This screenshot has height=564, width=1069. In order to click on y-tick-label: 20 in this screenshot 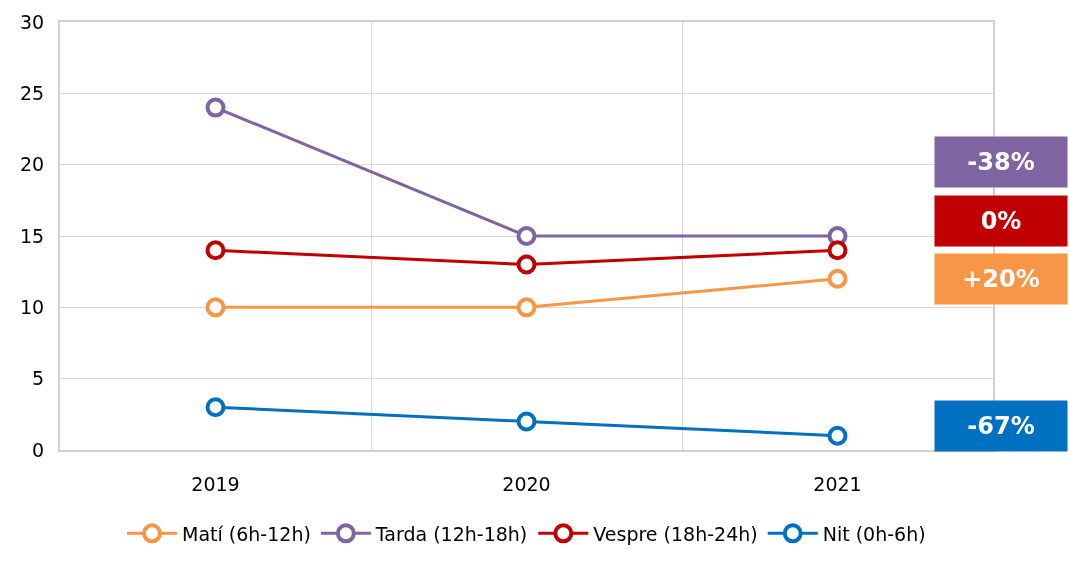, I will do `click(32, 164)`.